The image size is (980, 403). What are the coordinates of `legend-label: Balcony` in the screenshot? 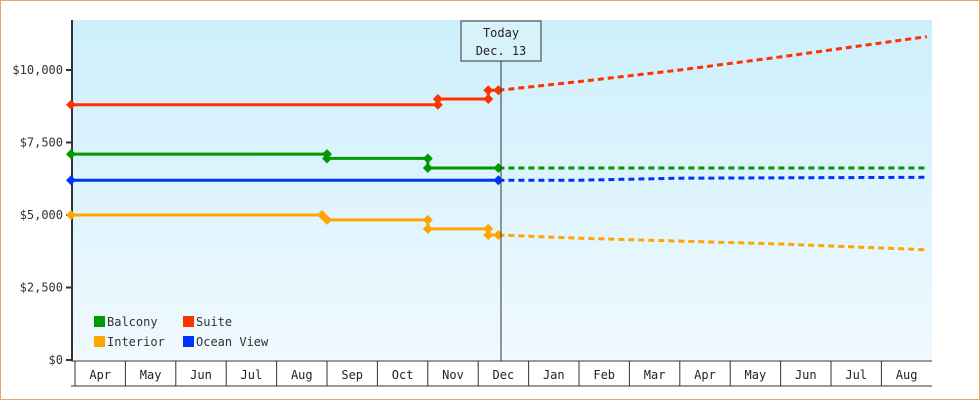 It's located at (132, 322).